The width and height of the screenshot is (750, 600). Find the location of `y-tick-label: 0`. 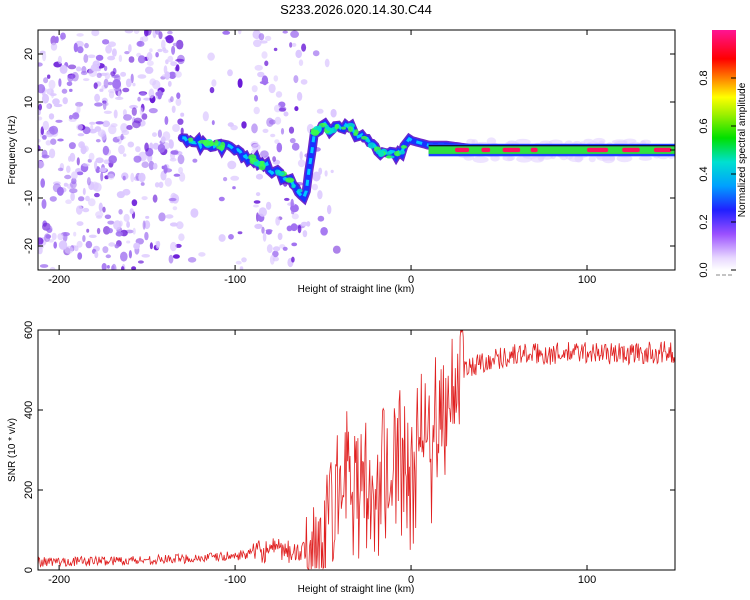

y-tick-label: 0 is located at coordinates (29, 570).